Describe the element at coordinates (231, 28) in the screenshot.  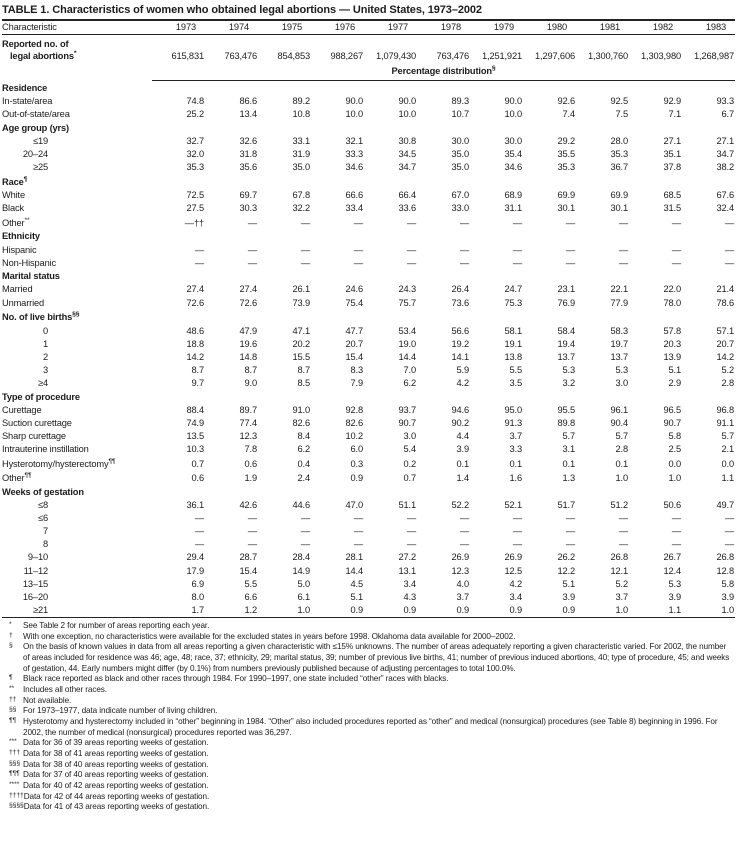
I see `year-column-header: 1974` at that location.